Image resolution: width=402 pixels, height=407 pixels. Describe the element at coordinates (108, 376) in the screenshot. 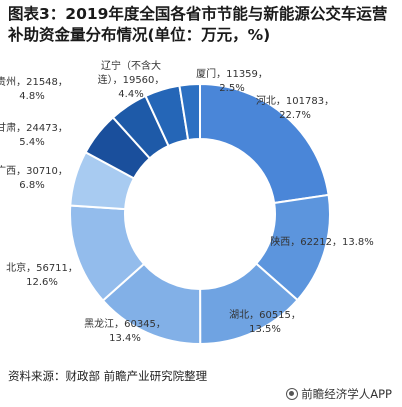

I see `source-note: 资料来源：财政部 前瞻产业研究院整理` at that location.